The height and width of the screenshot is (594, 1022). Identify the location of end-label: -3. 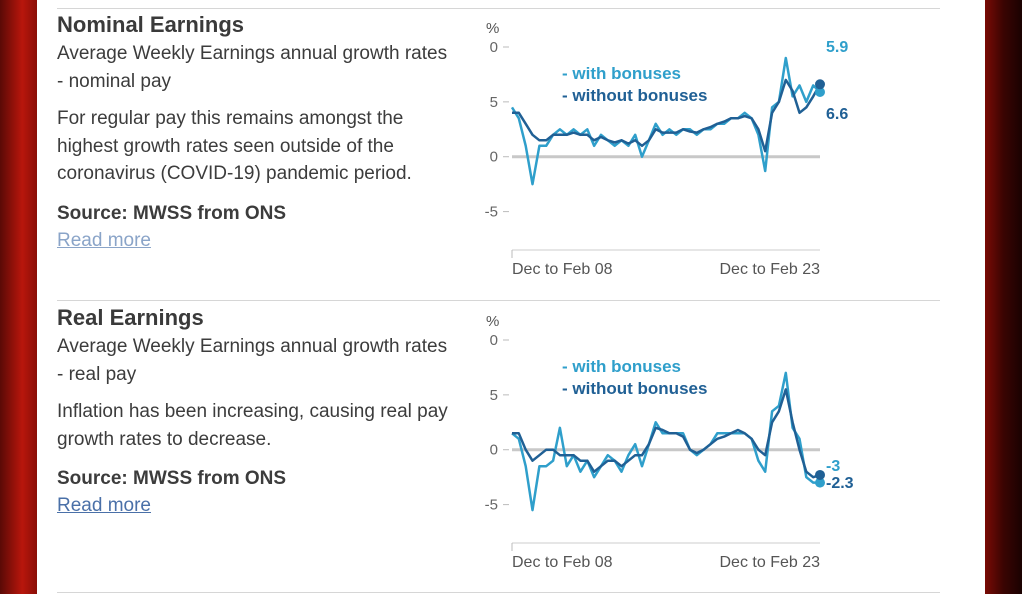
(833, 466).